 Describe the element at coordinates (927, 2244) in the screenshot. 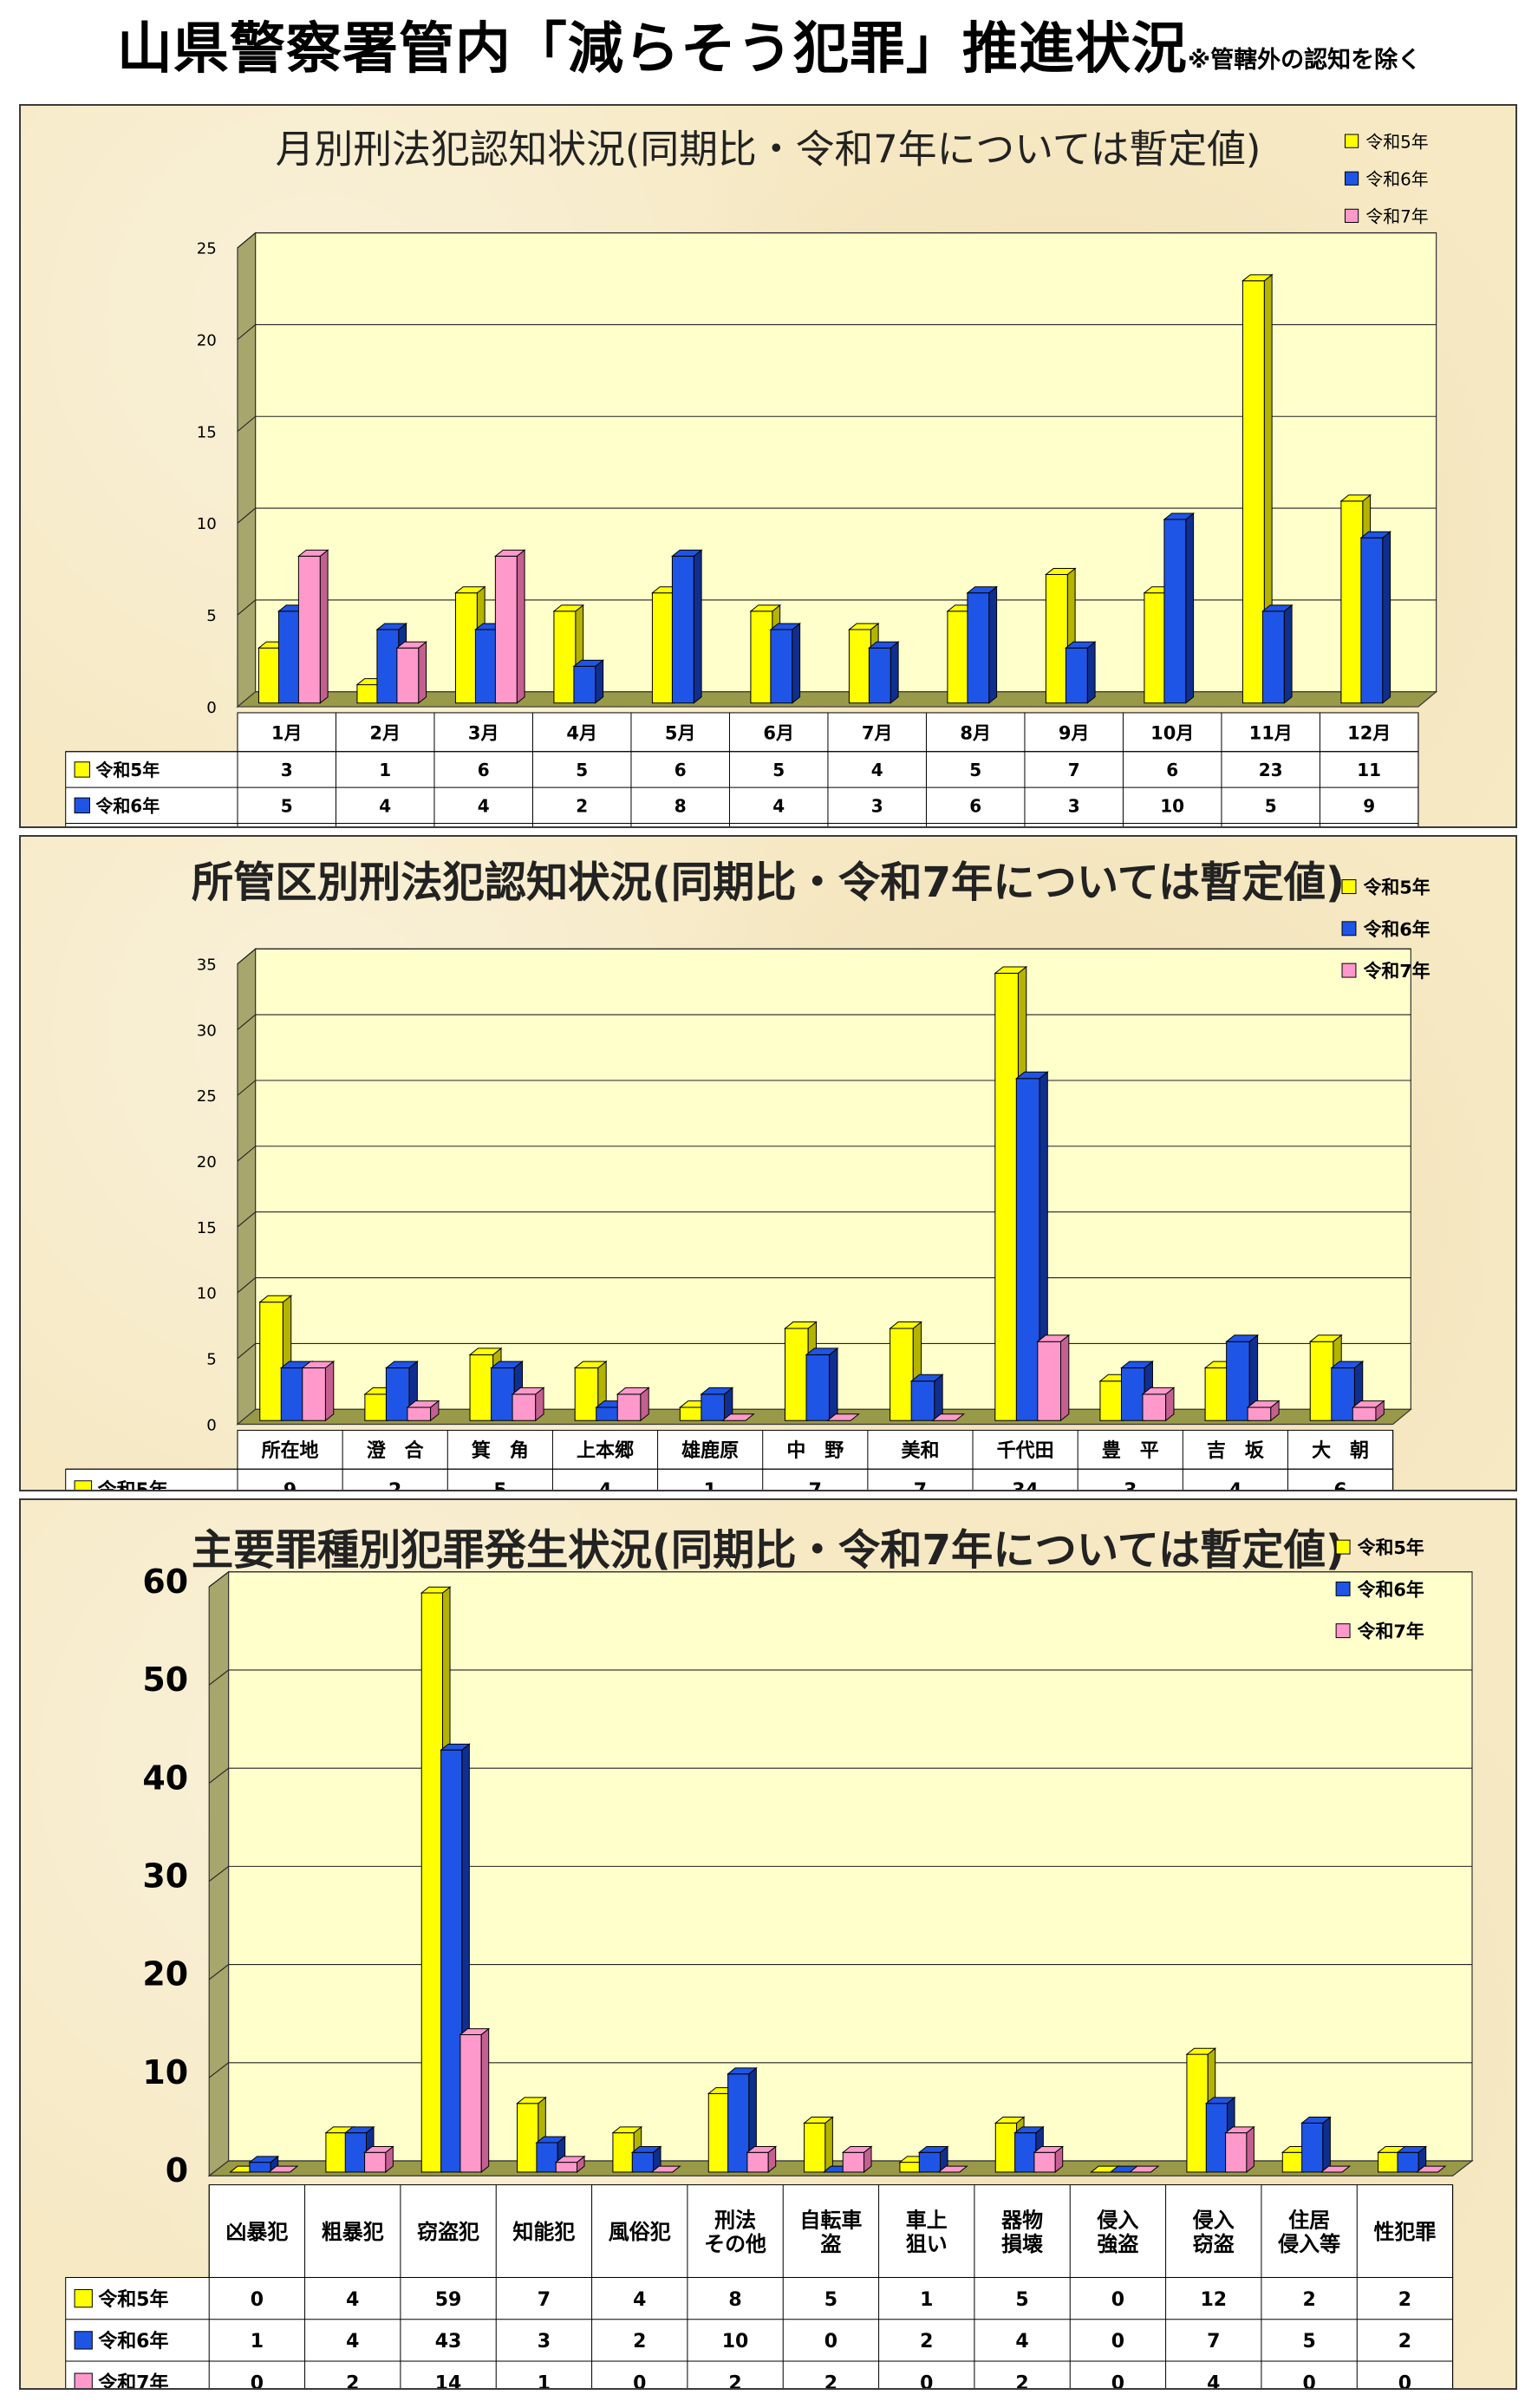

I see `category-label: 狙い` at that location.